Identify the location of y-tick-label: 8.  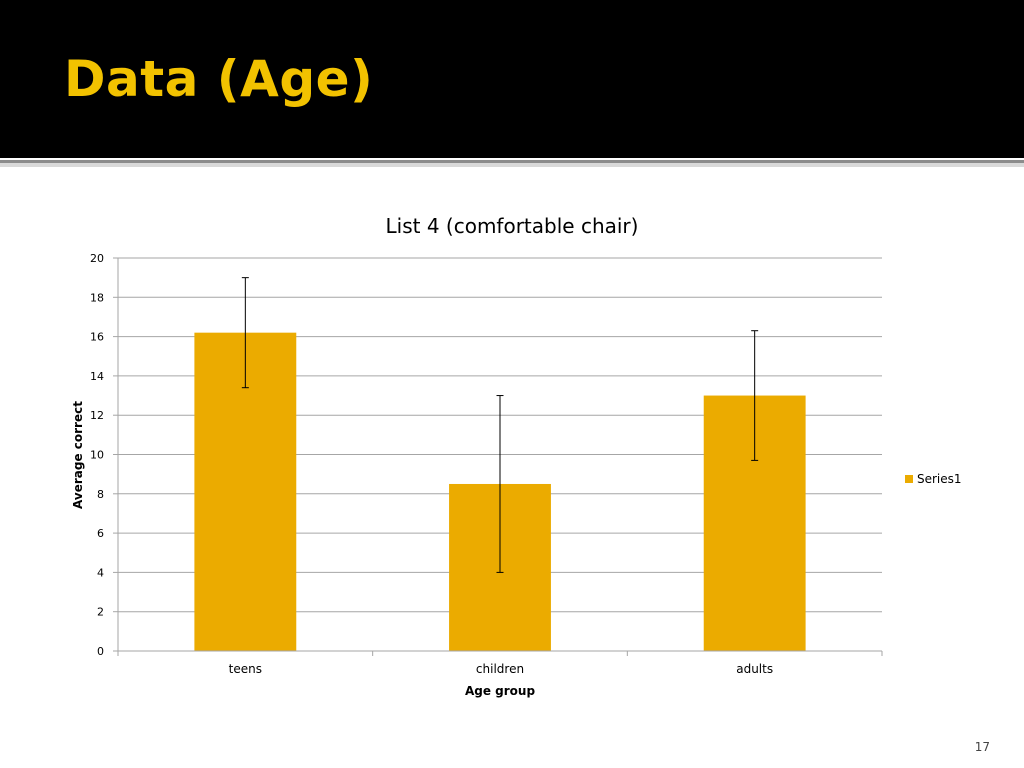
(100, 494).